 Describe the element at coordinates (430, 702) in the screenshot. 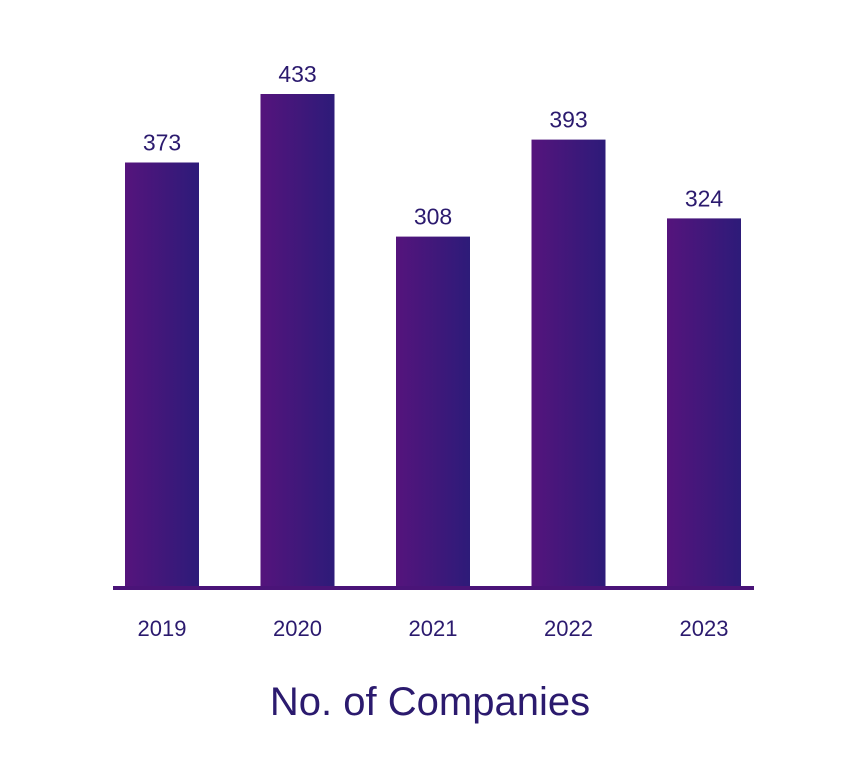

I see `chart-title: No. of Companies` at that location.